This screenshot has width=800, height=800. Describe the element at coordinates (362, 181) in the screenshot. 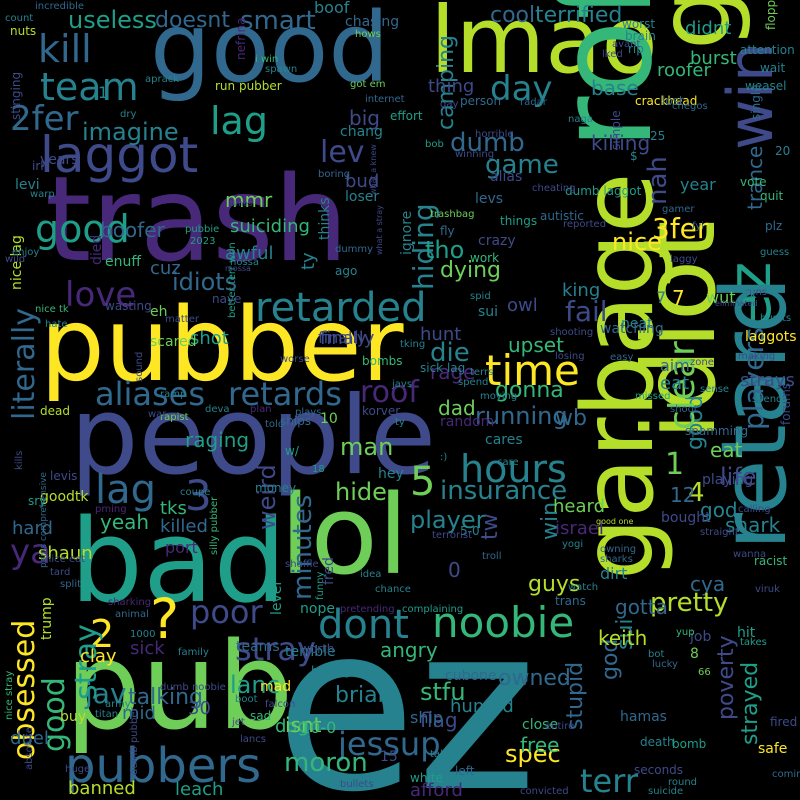

I see `word-cloud-term: bud` at that location.